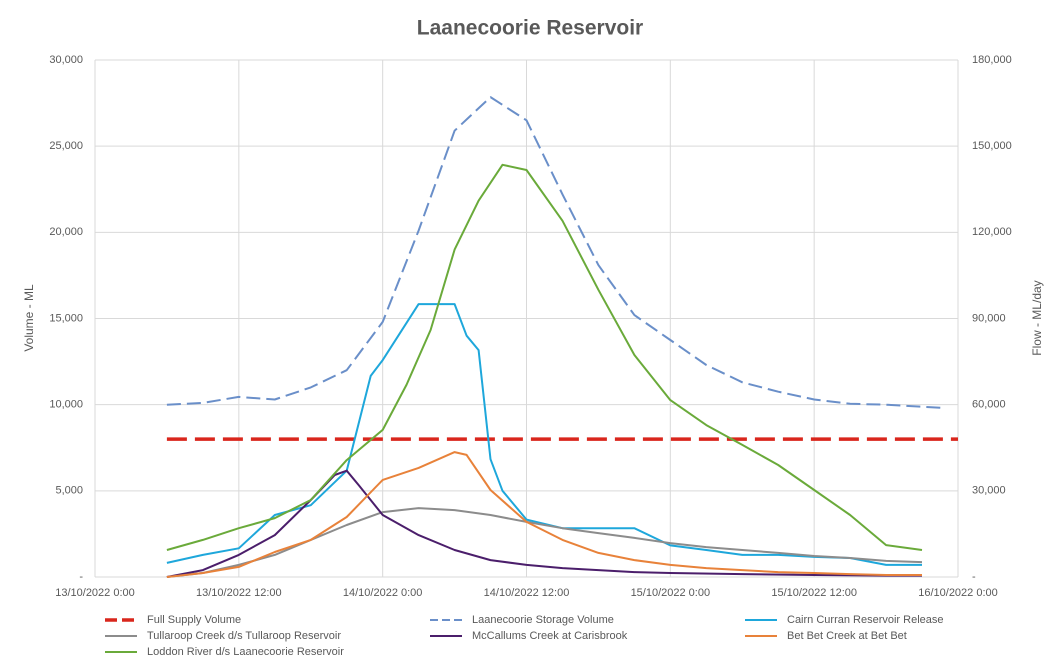 Image resolution: width=1057 pixels, height=669 pixels. I want to click on legend-label: McCallums Creek at Carisbrook, so click(550, 636).